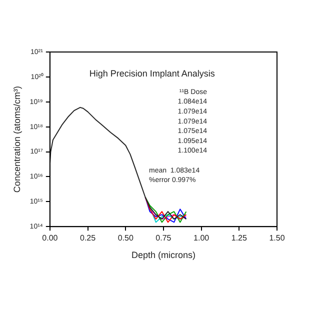  Describe the element at coordinates (239, 238) in the screenshot. I see `x-tick-label: 1.25` at that location.